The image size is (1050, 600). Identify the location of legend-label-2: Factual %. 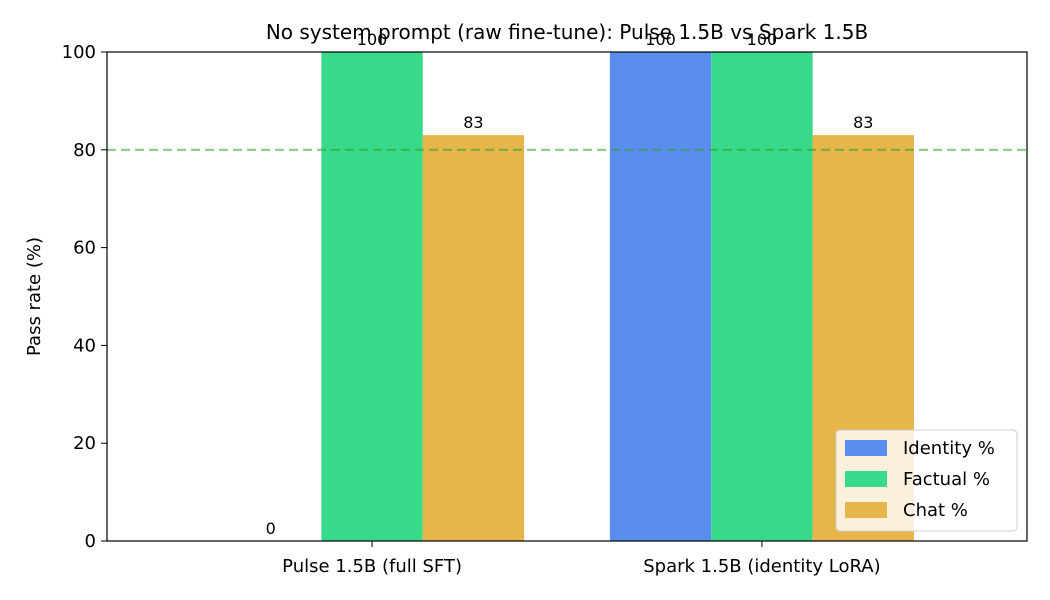
(946, 479).